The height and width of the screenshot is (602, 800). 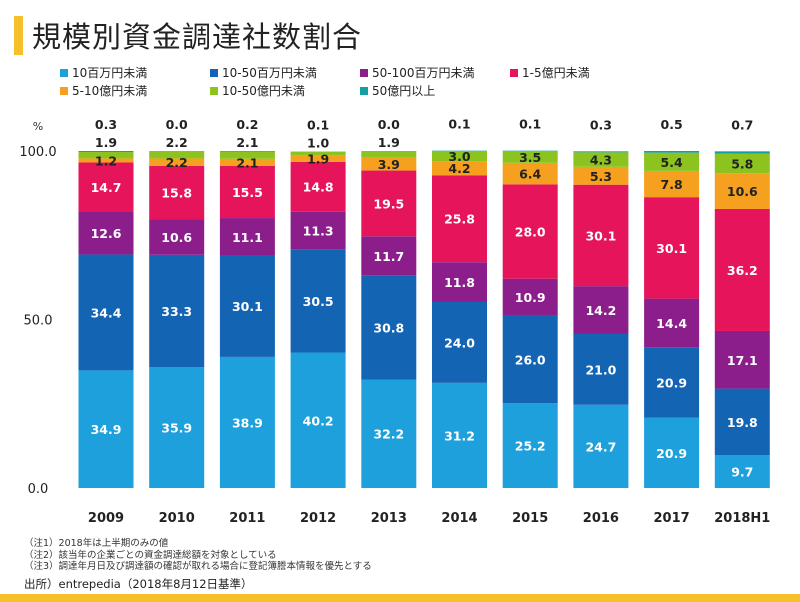 I want to click on legend-item: 50-100百万円未満, so click(x=417, y=72).